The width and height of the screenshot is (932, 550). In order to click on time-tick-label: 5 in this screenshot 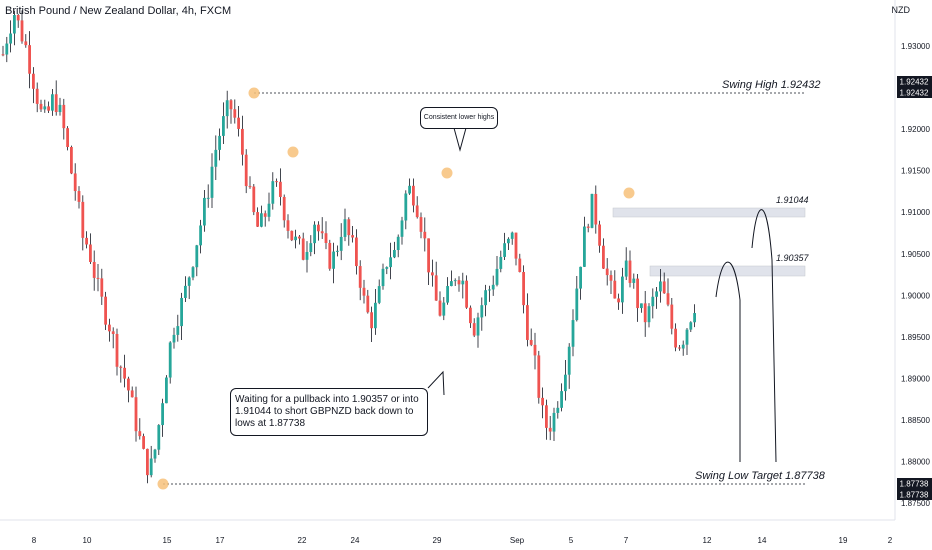, I will do `click(571, 540)`.